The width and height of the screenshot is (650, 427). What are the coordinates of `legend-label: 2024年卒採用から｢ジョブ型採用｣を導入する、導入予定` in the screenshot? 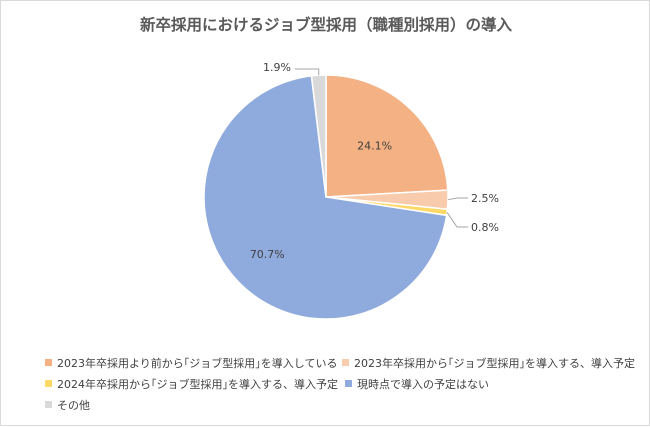 It's located at (197, 384).